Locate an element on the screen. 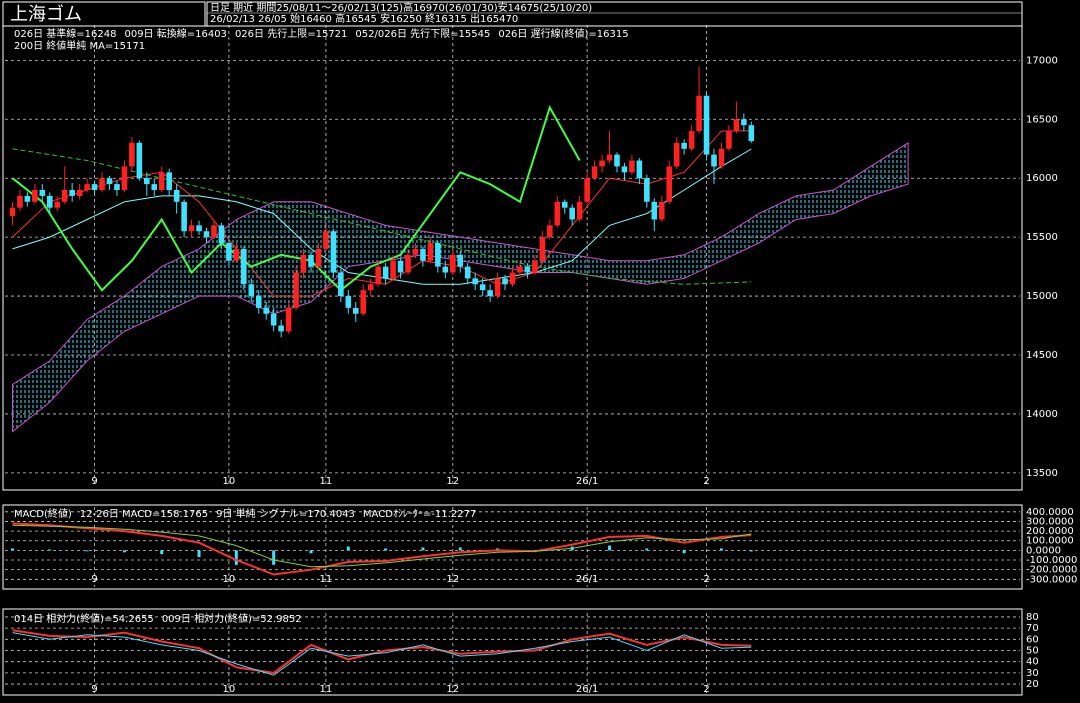  legend-entry: 052/026日 先行下限=15545 is located at coordinates (422, 33).